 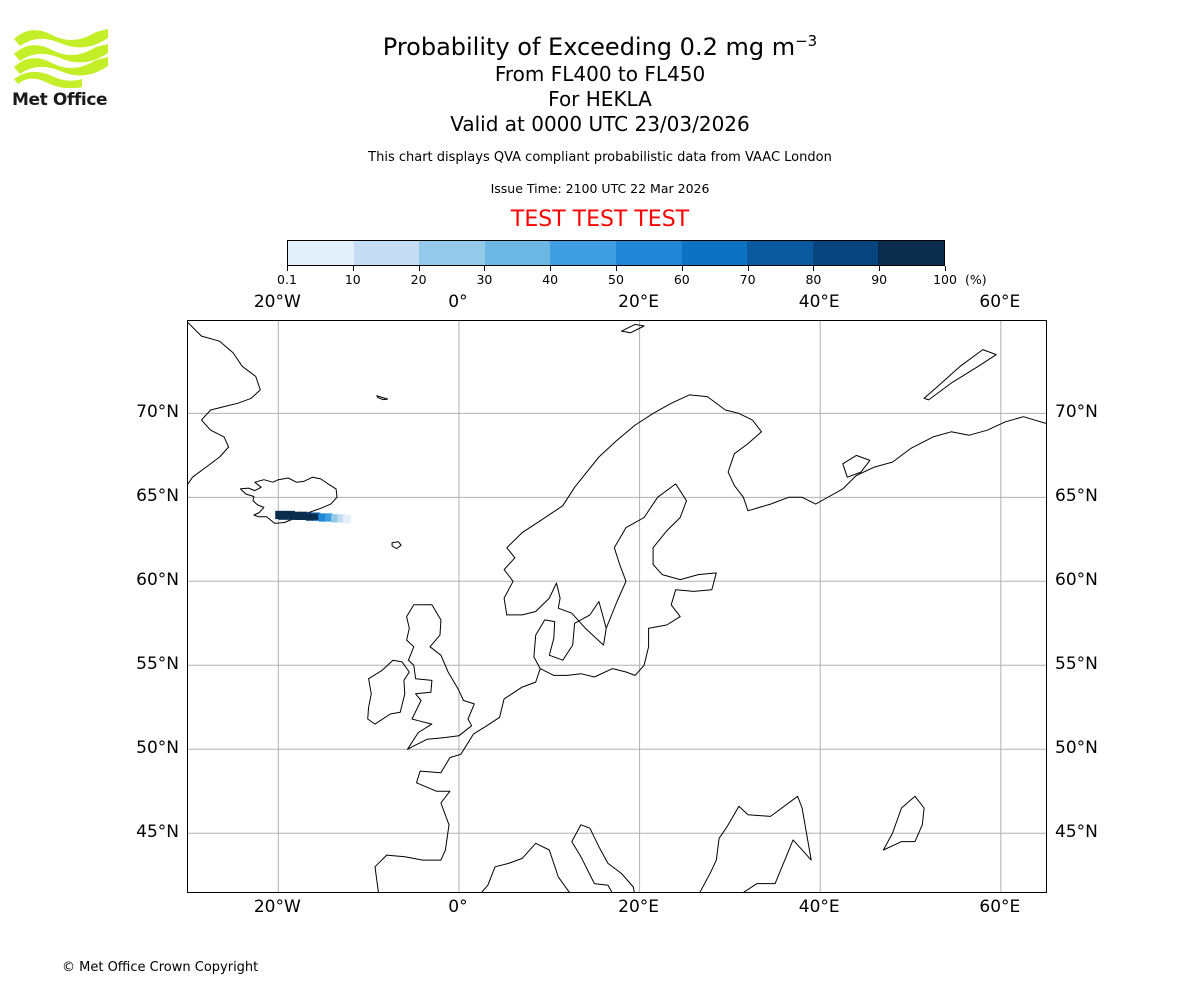 I want to click on coastline-iceland, so click(x=288, y=500).